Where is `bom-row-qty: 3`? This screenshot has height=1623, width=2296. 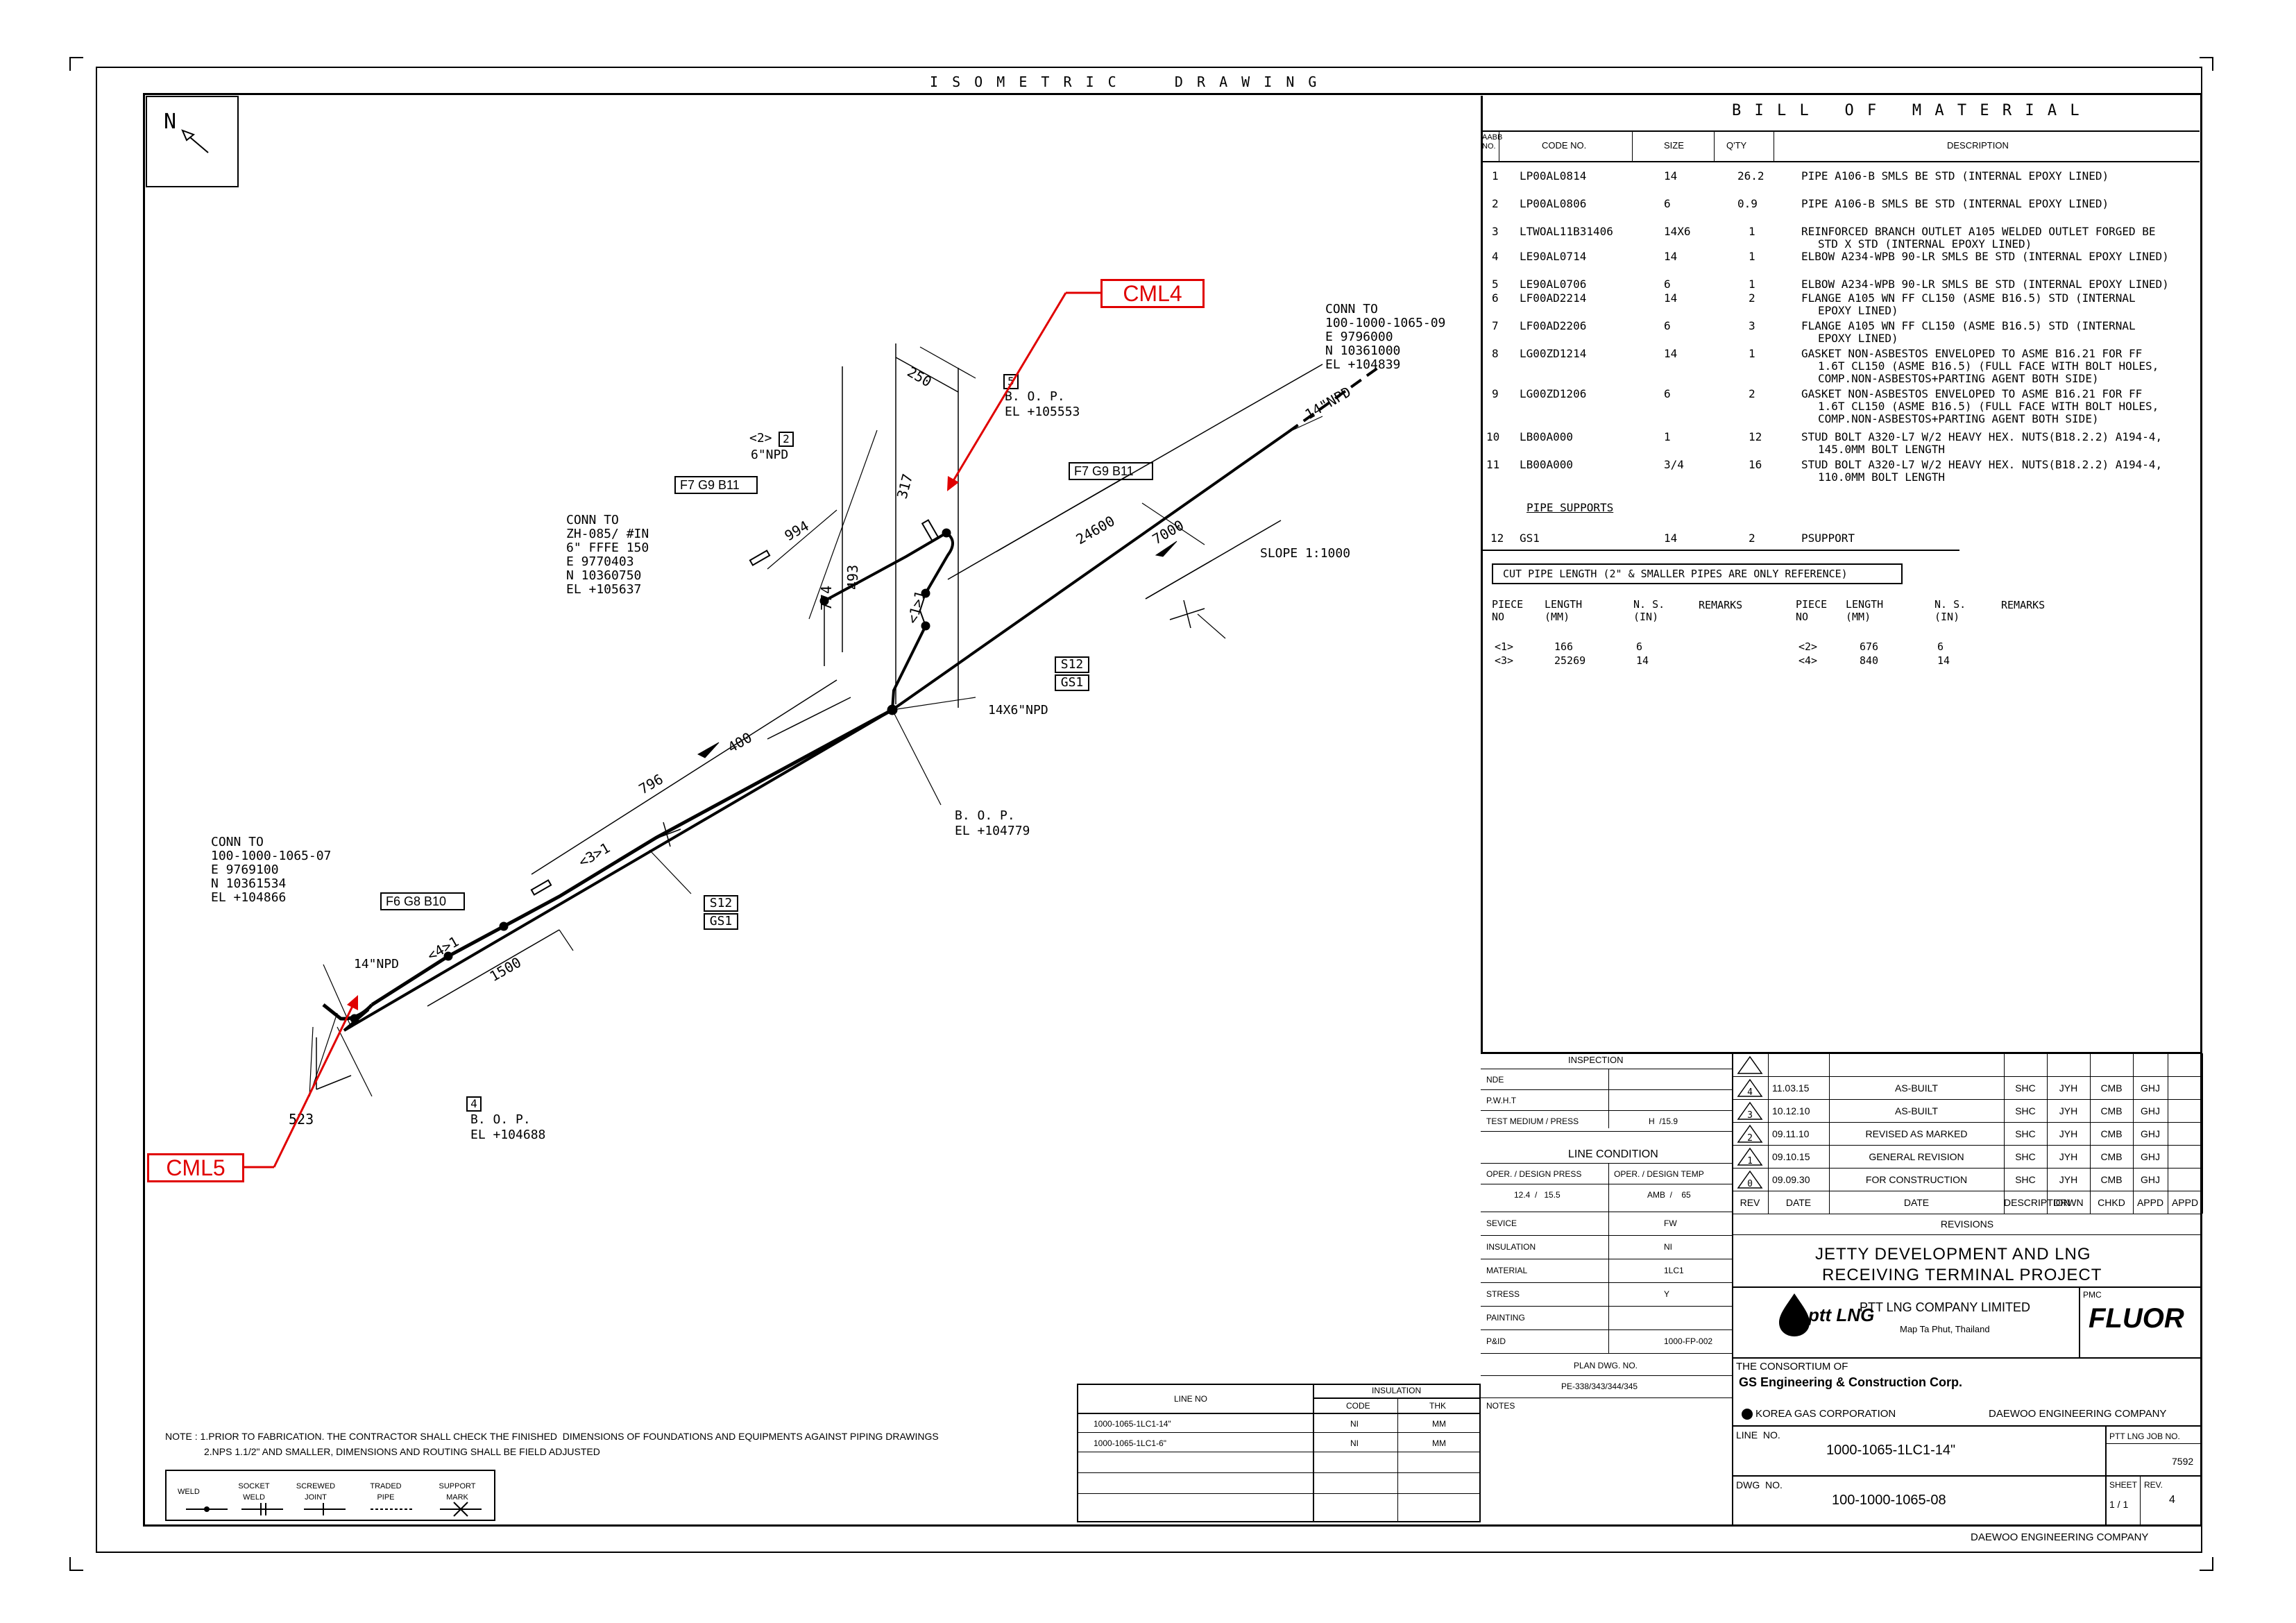 bom-row-qty: 3 is located at coordinates (1752, 325).